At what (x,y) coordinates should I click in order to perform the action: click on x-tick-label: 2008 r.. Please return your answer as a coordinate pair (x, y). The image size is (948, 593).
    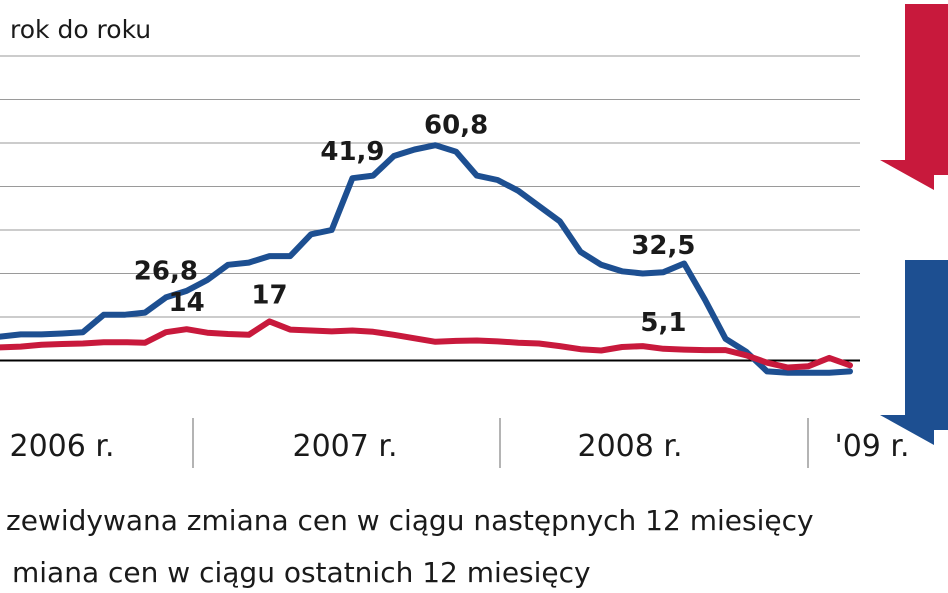
    Looking at the image, I should click on (630, 446).